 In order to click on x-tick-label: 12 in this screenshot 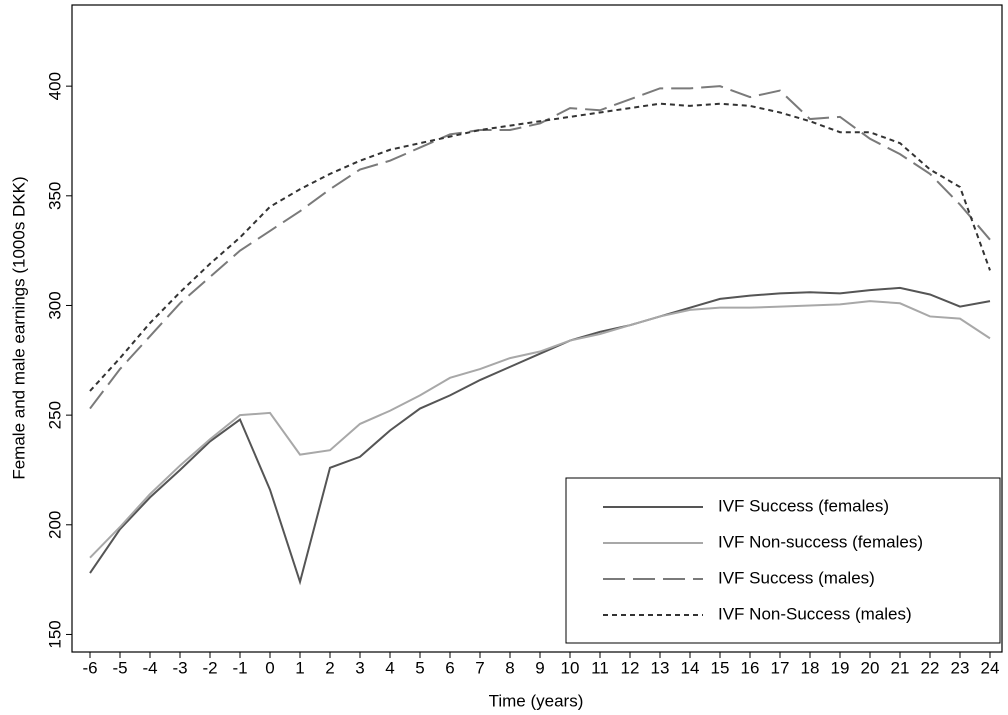, I will do `click(630, 667)`.